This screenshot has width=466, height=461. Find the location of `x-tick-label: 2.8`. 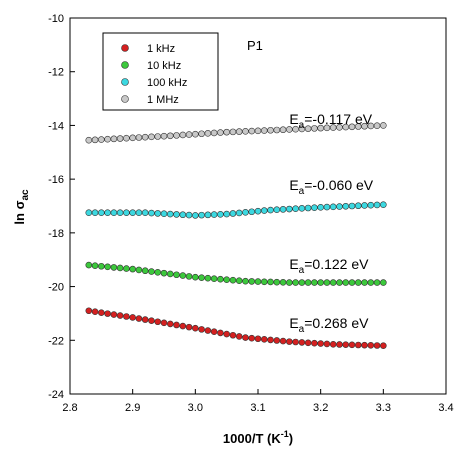

x-tick-label: 2.8 is located at coordinates (69, 408).